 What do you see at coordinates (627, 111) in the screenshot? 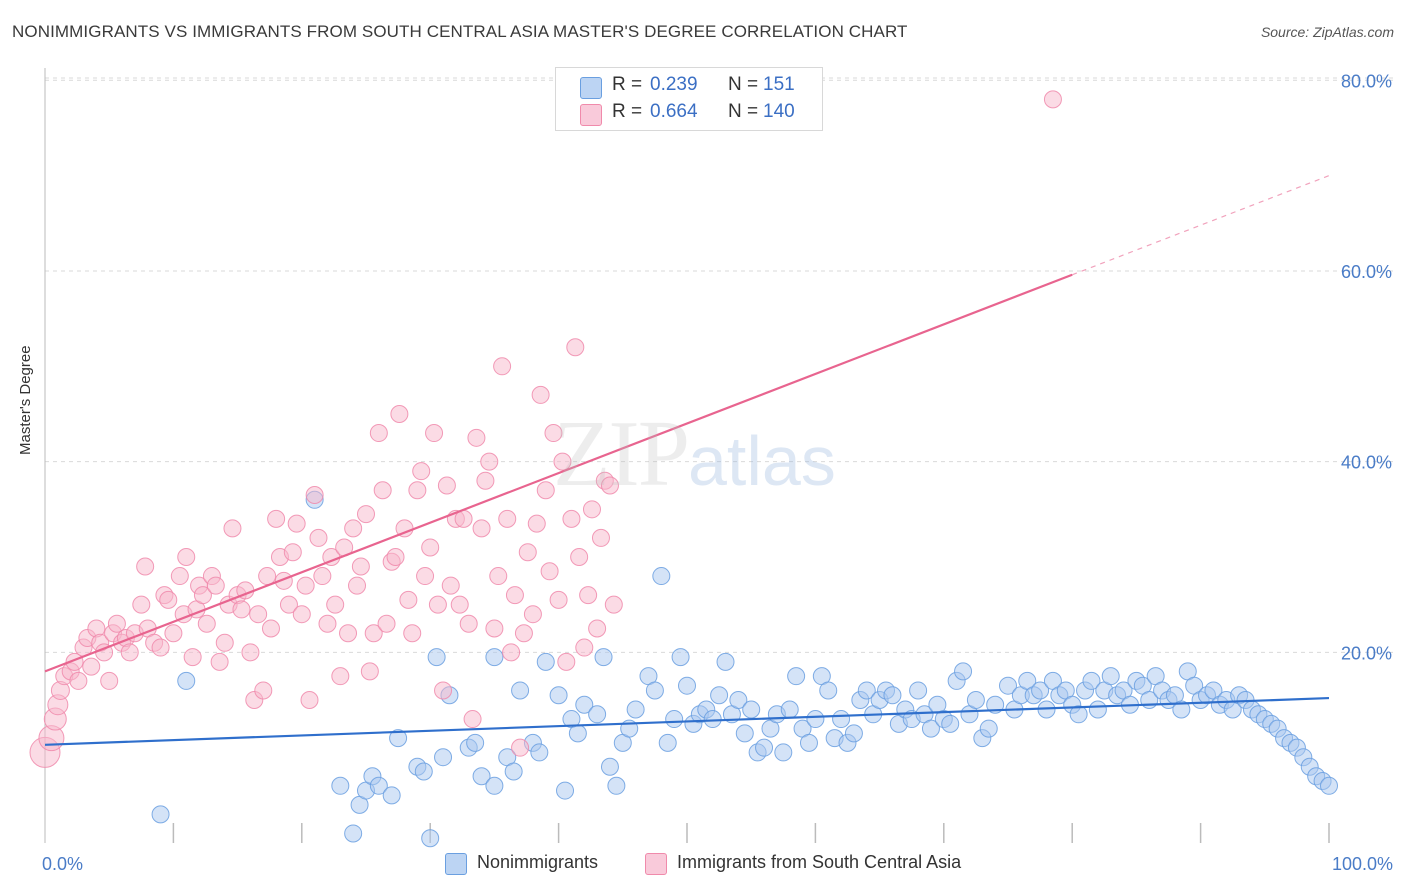
I see `legend-r-label: R =` at bounding box center [627, 111].